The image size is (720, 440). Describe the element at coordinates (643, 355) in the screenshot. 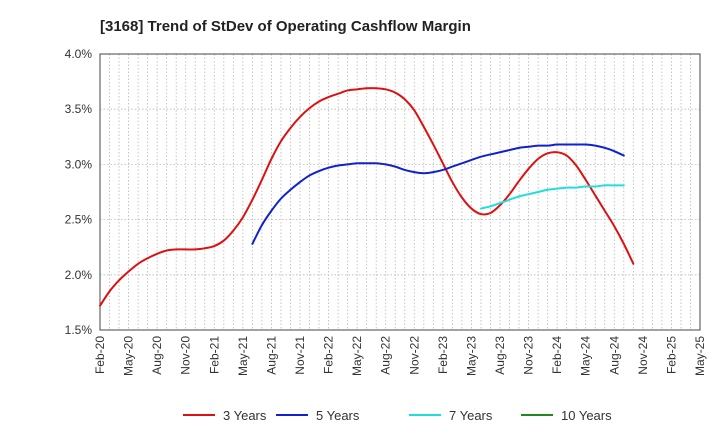

I see `x-tick-label: Nov-24` at that location.